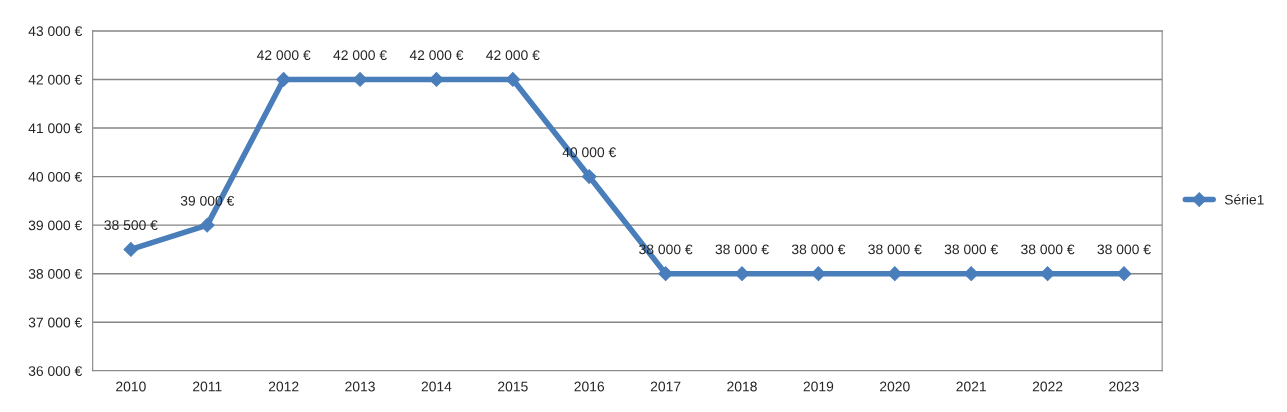 The image size is (1287, 412). Describe the element at coordinates (895, 386) in the screenshot. I see `x-tick-label: 2020` at that location.